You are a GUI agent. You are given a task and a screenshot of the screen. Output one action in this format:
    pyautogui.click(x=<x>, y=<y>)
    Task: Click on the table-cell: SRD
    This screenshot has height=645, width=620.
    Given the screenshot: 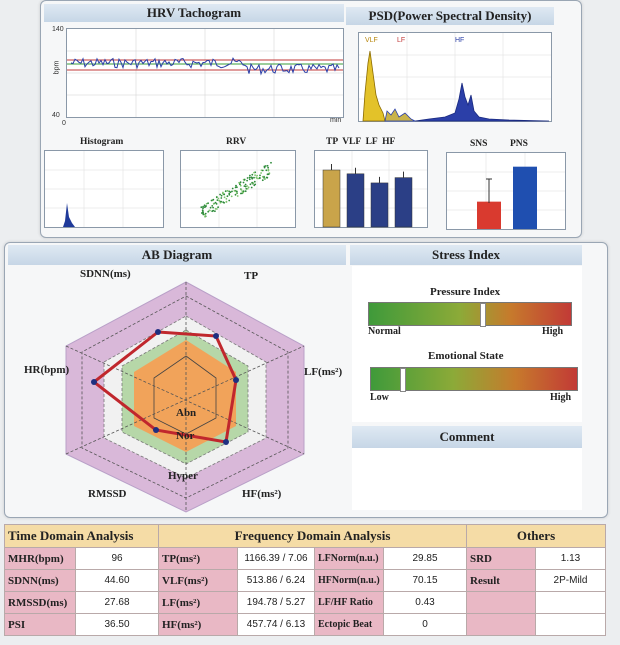 What is the action you would take?
    pyautogui.click(x=501, y=558)
    